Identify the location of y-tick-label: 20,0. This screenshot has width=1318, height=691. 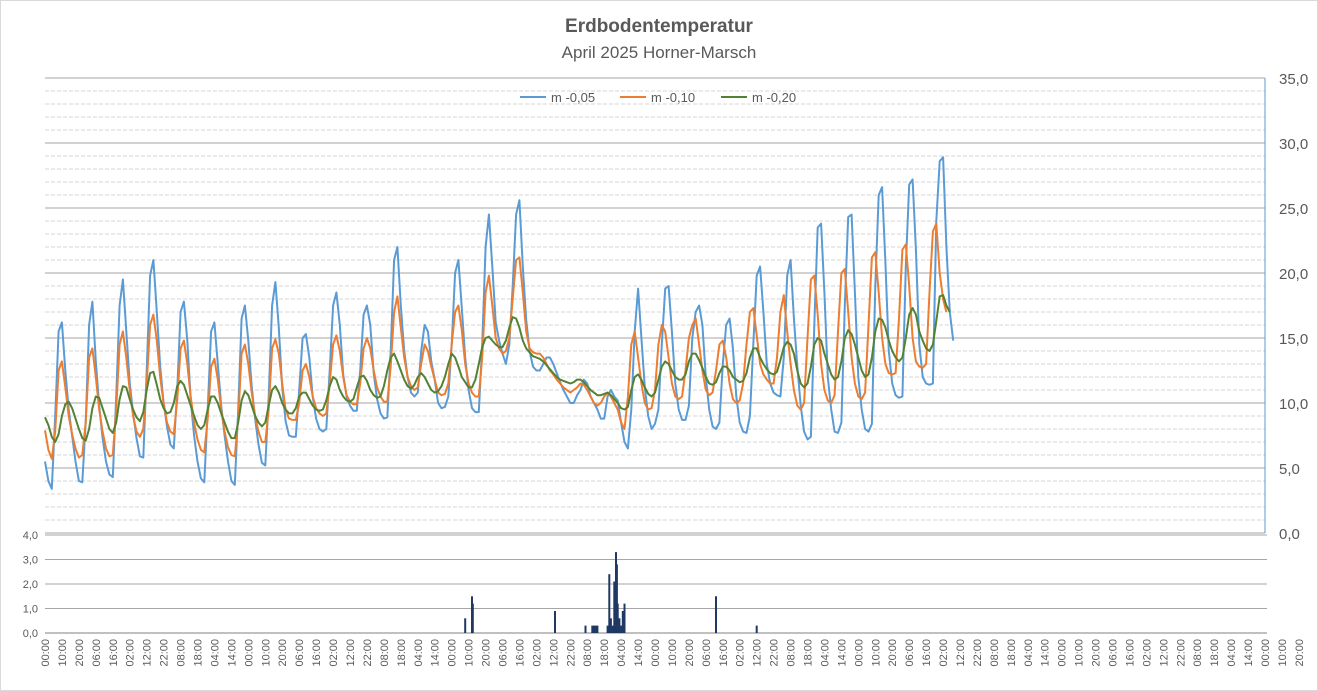
(1293, 274).